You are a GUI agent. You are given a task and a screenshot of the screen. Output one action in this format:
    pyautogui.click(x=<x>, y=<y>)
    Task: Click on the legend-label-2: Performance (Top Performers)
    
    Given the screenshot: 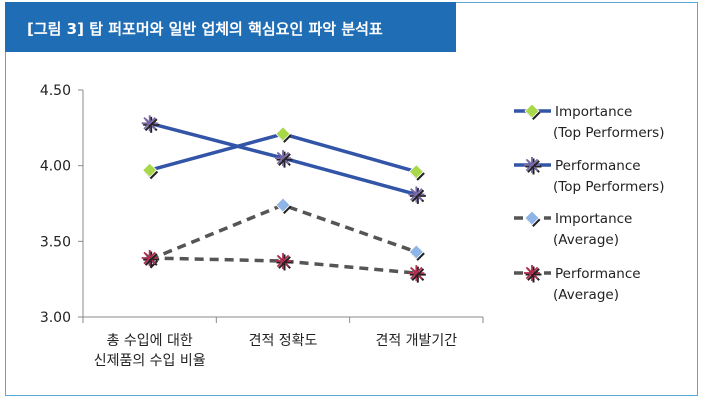 What is the action you would take?
    pyautogui.click(x=609, y=176)
    